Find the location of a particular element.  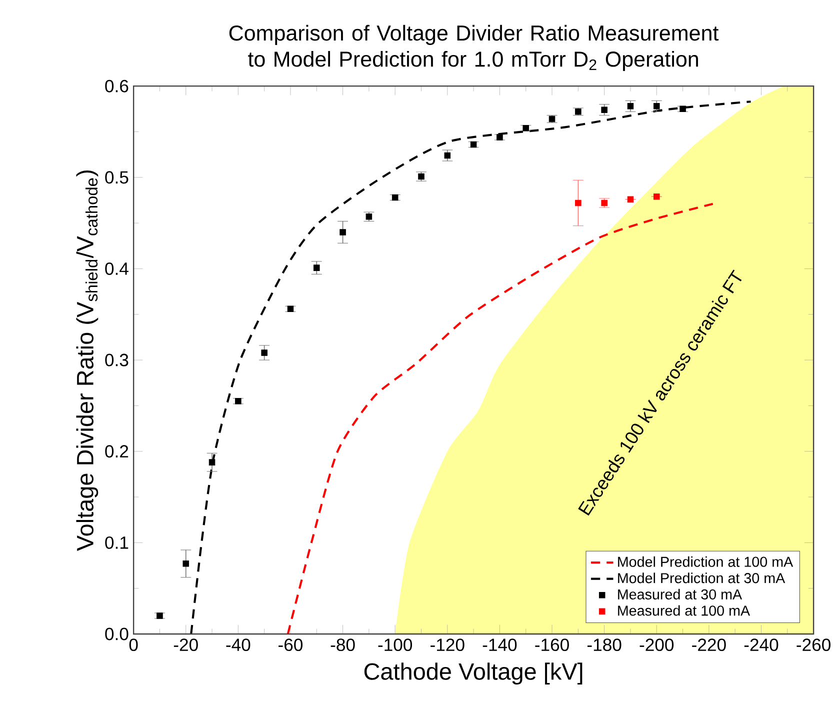

legend-label: Measured at 100 mA is located at coordinates (684, 610).